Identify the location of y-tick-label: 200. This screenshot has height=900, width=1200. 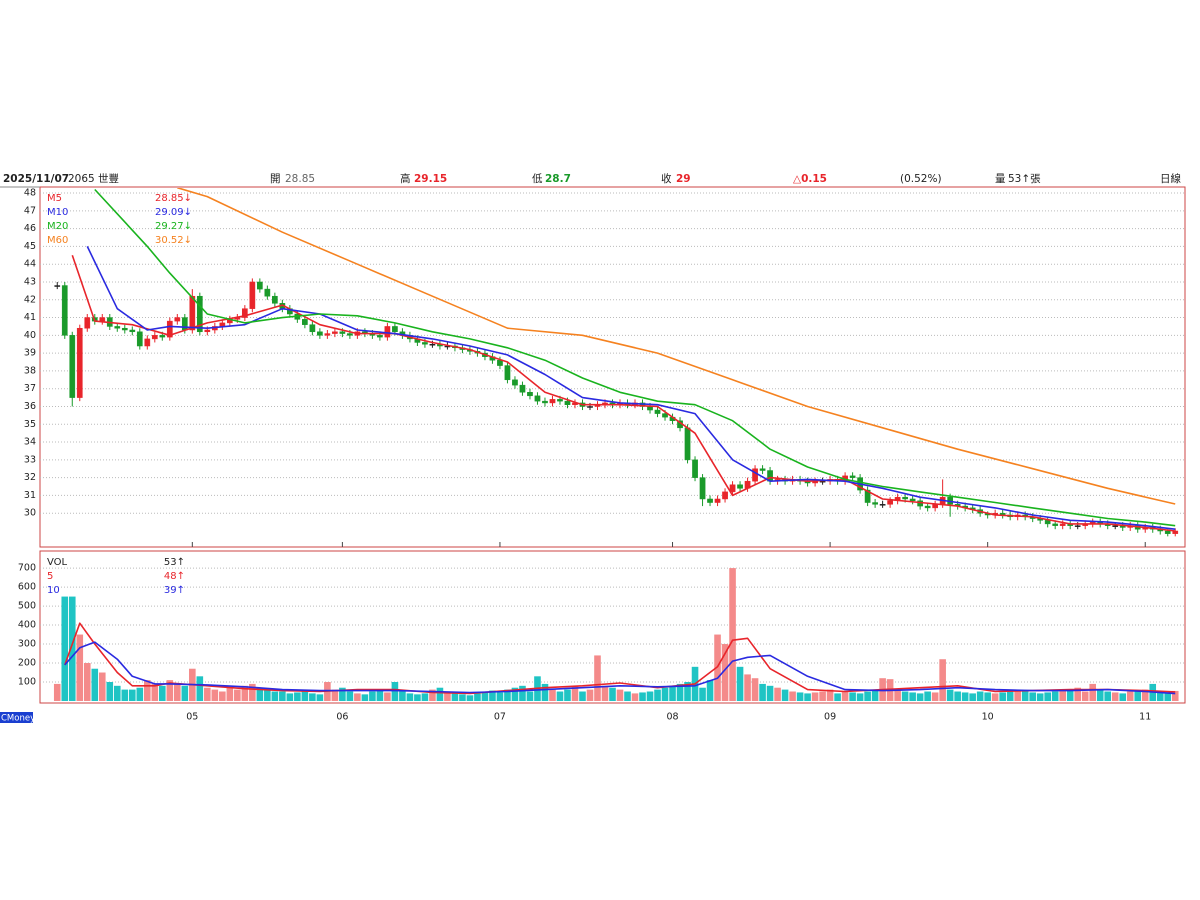
(27, 663).